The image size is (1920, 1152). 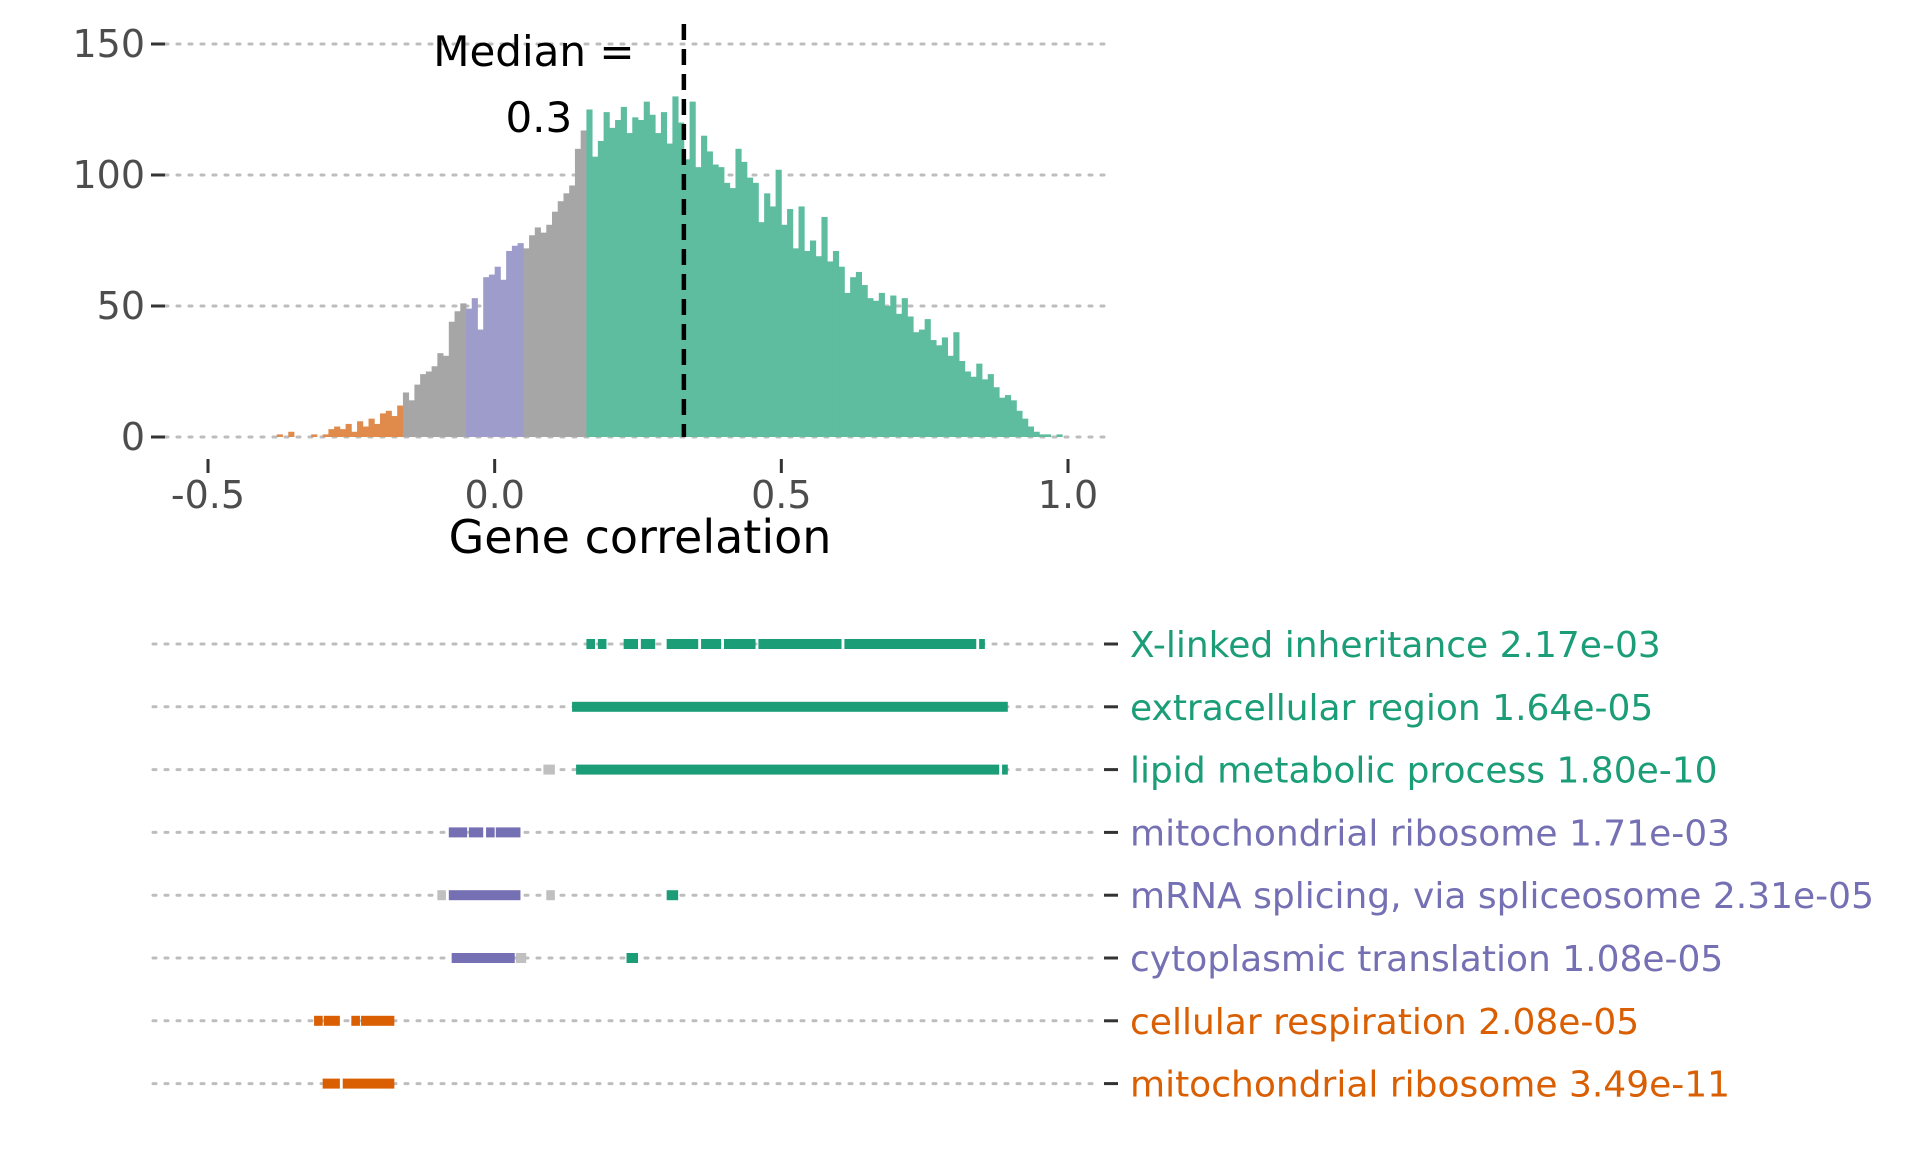 I want to click on strip-row: mRNA splicing, via spliceosome 2.31e-05, so click(x=1012, y=896).